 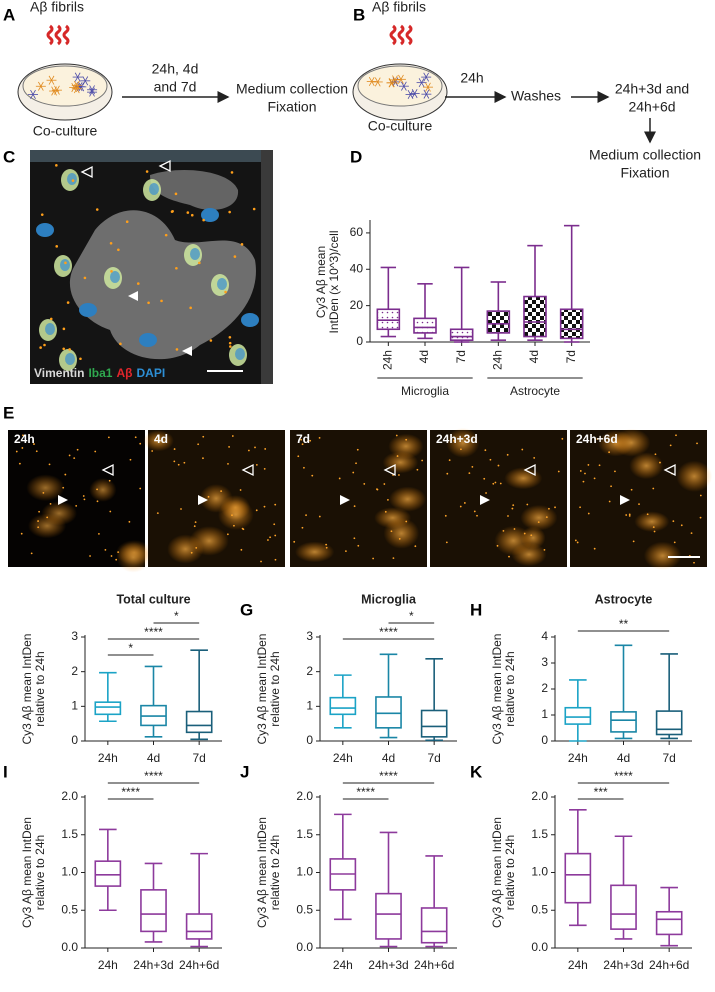 I want to click on panel-label: E, so click(x=8, y=412).